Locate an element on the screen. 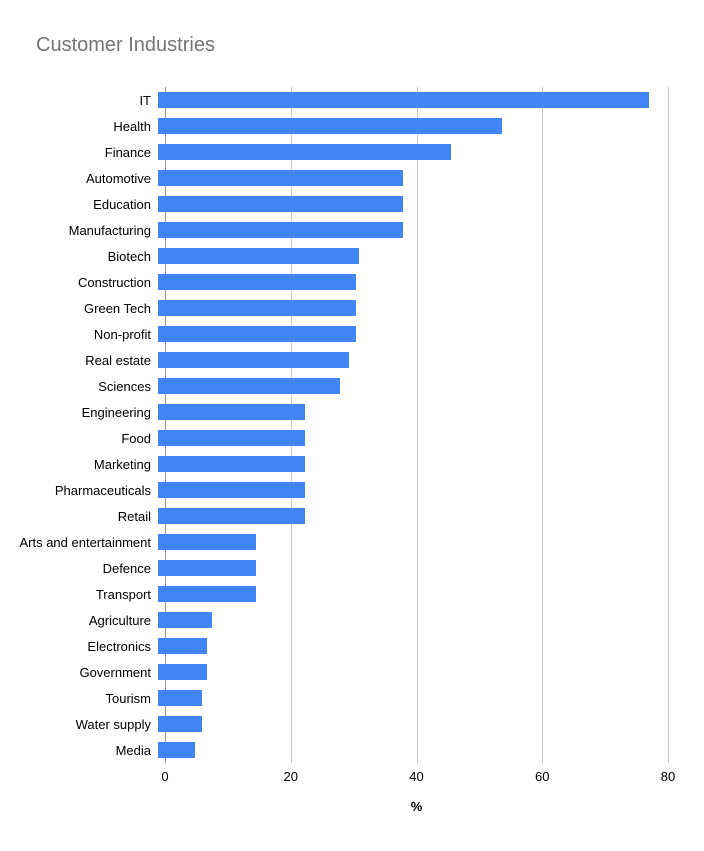 This screenshot has width=704, height=851. bar-row: Green Tech is located at coordinates (352, 308).